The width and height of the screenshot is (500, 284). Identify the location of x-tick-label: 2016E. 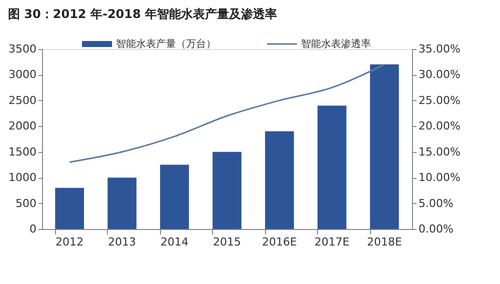
(279, 242).